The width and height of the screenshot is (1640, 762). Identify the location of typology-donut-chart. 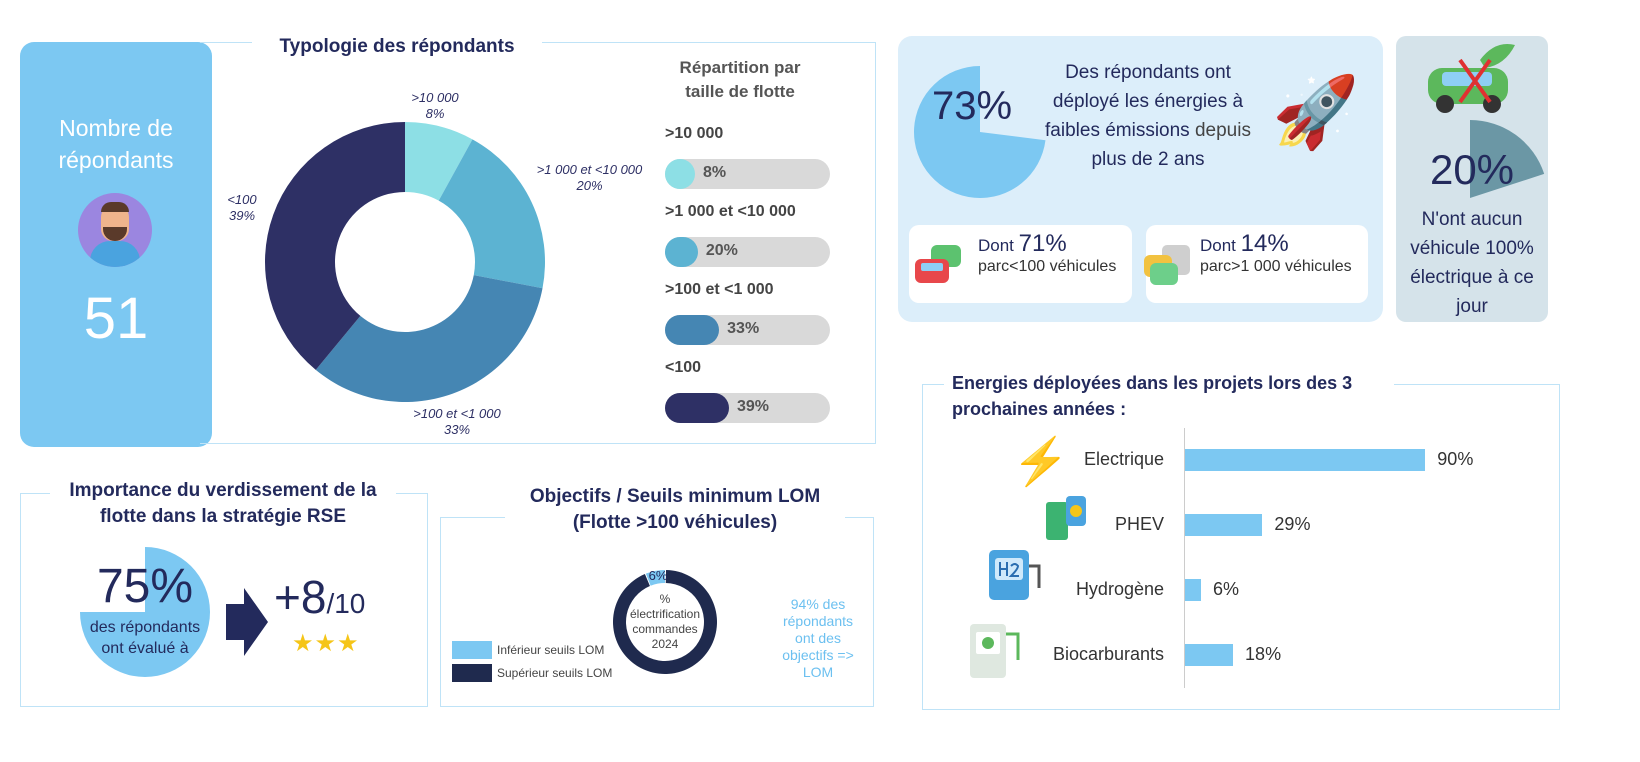
(405, 261).